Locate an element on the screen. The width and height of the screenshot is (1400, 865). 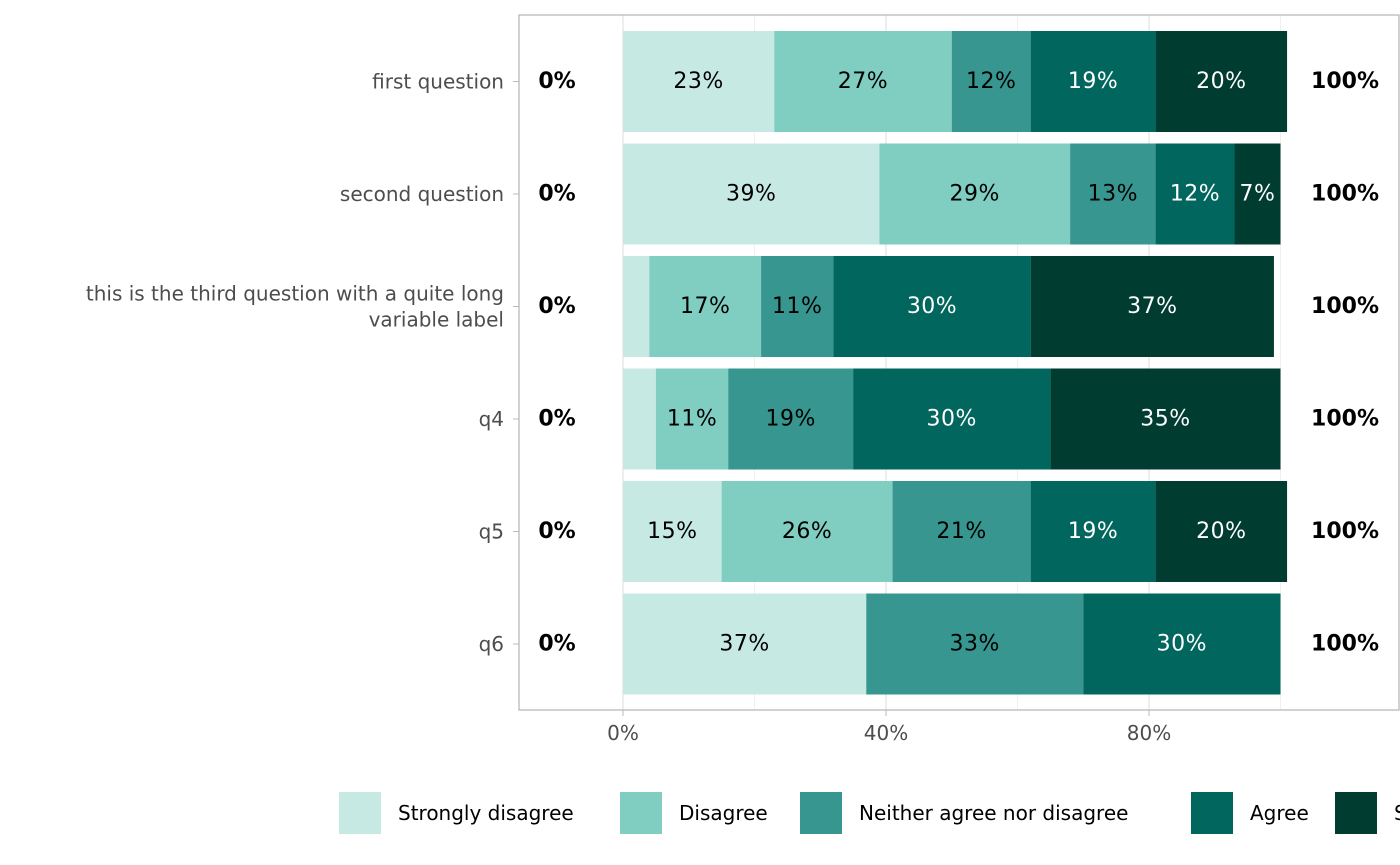
bar-label: 26% is located at coordinates (807, 531).